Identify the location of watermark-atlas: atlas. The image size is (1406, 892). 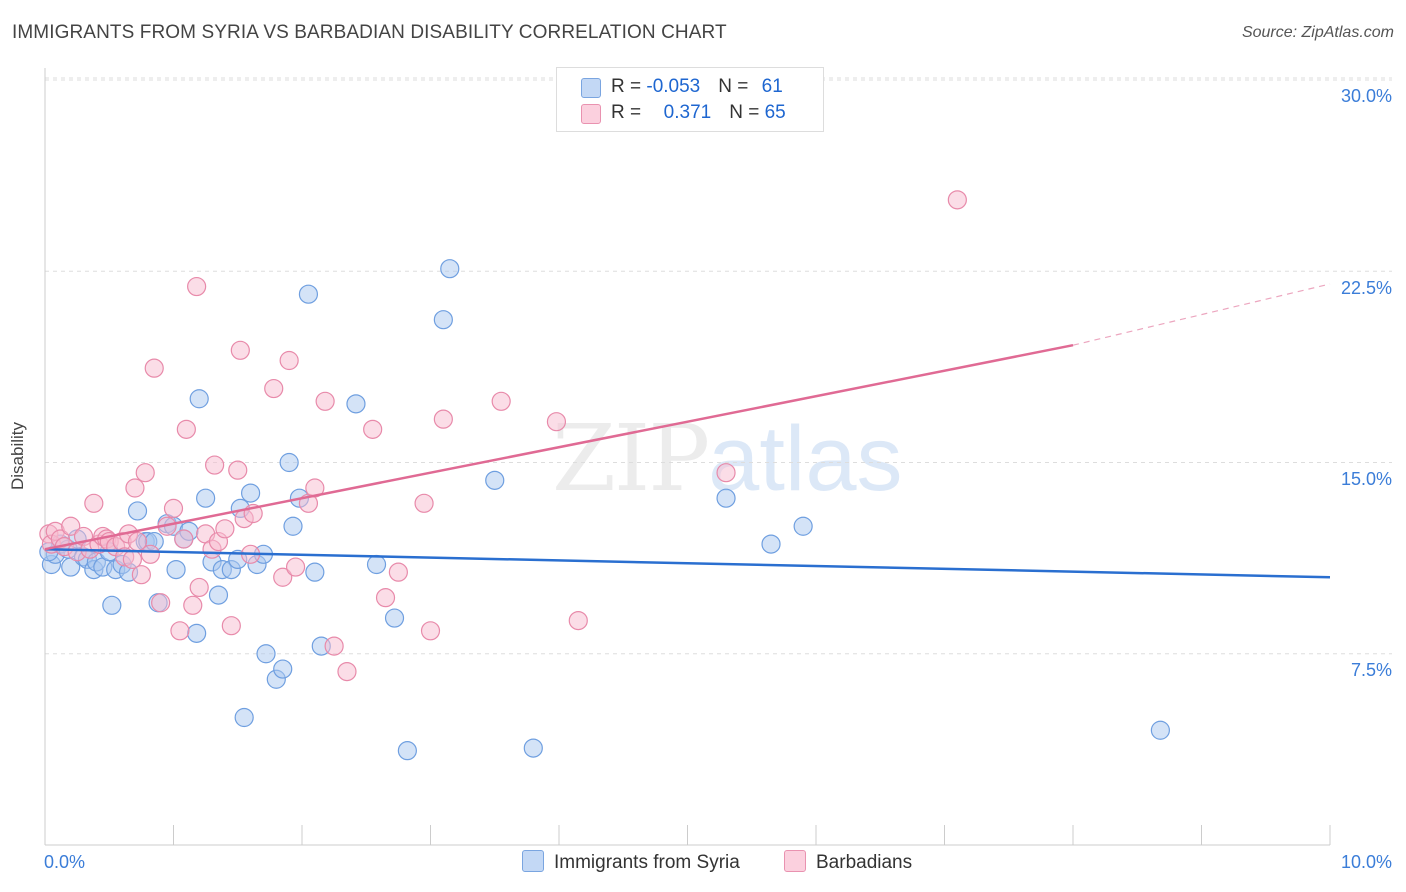
(805, 459).